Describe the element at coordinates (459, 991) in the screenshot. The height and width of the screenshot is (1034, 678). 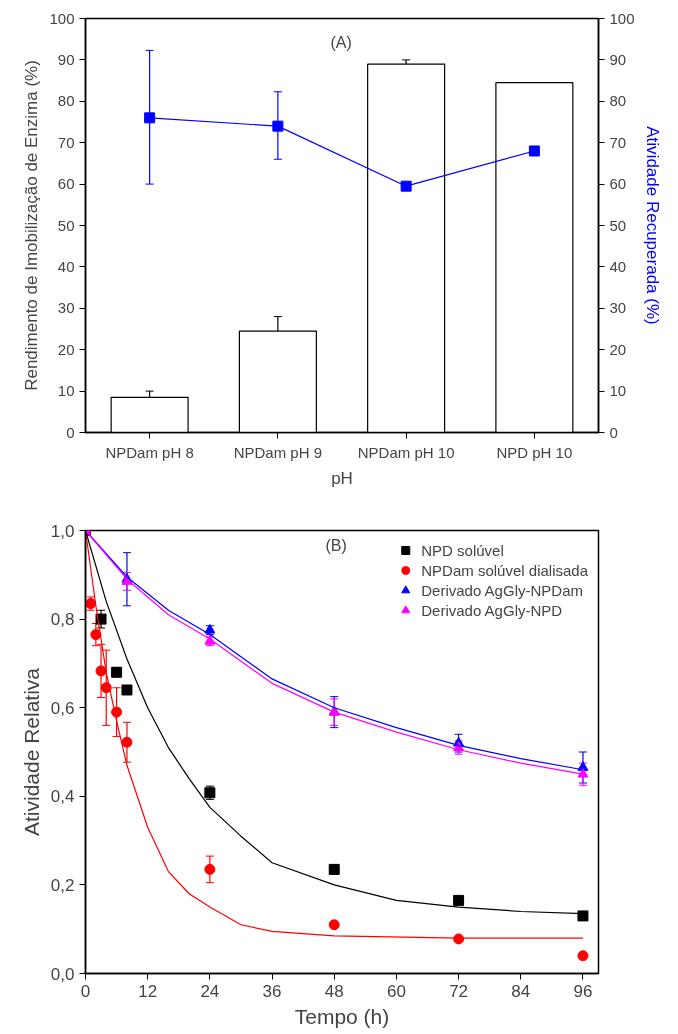
I see `x-tick-label: 72` at that location.